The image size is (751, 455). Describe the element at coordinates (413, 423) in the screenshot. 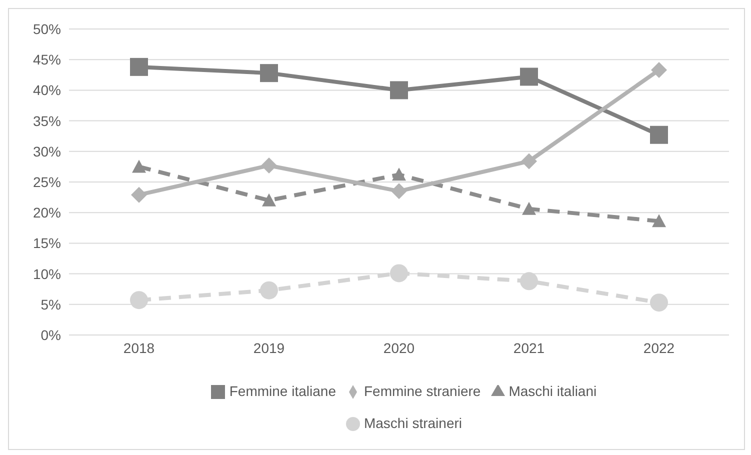

I see `legend-label: Maschi straineri` at that location.